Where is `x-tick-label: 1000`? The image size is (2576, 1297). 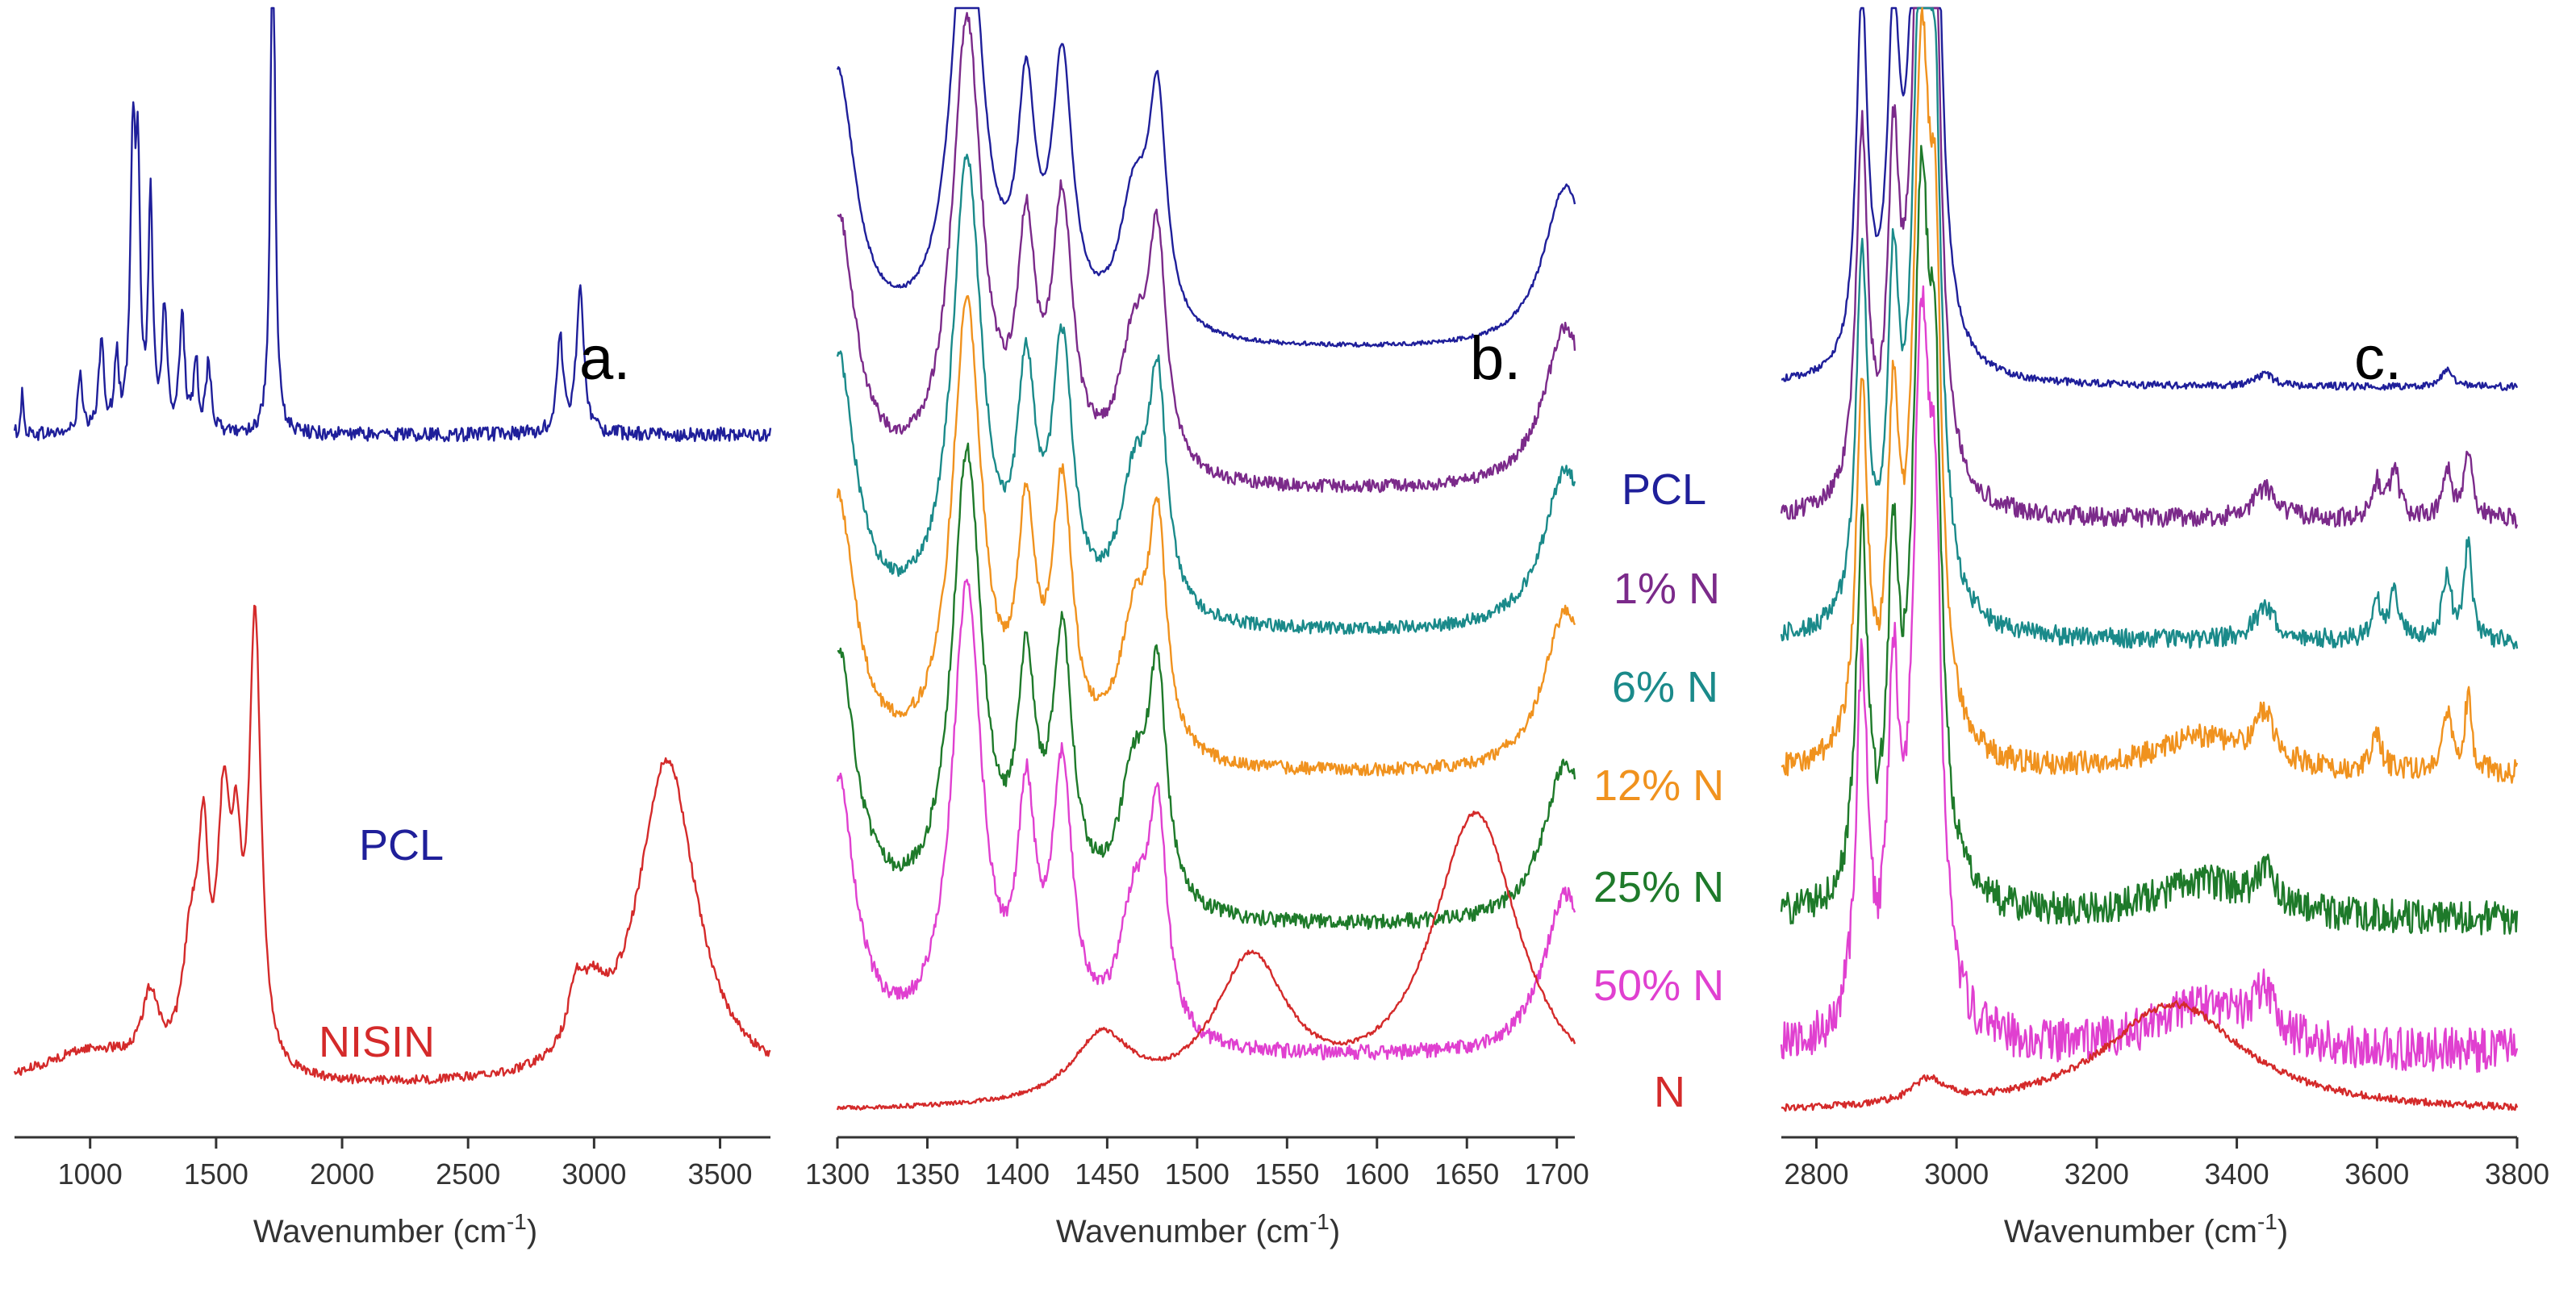 x-tick-label: 1000 is located at coordinates (90, 1174).